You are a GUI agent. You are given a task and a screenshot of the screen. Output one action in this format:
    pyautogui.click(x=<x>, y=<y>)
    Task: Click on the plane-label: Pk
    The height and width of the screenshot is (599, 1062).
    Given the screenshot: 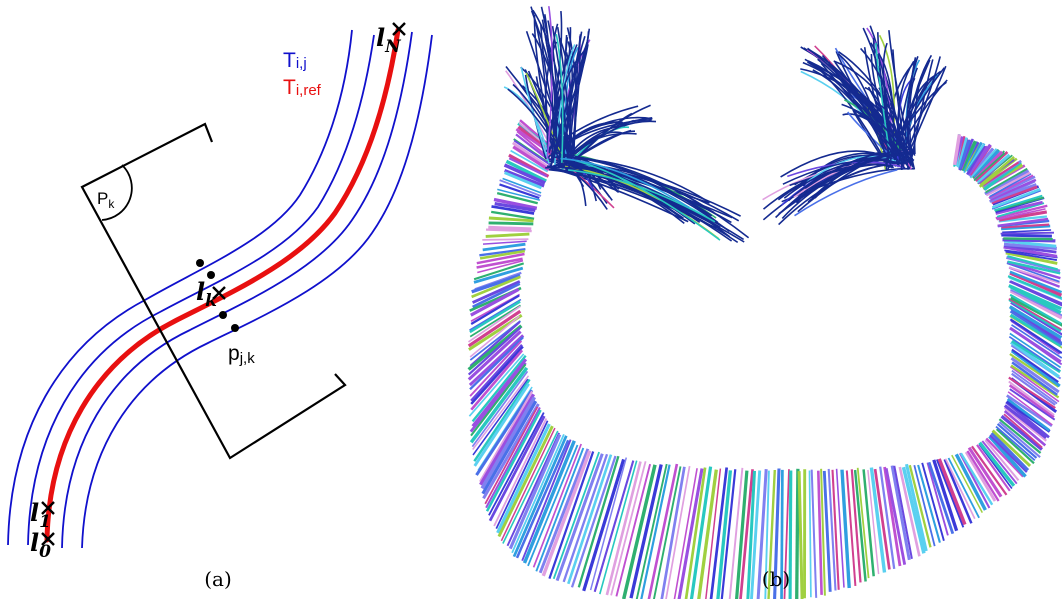 What is the action you would take?
    pyautogui.click(x=106, y=200)
    